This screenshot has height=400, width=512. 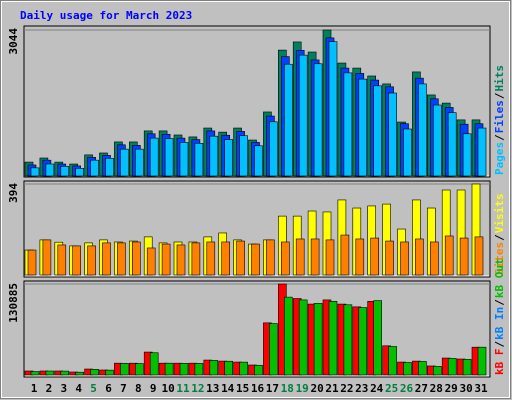 I want to click on x-tick-label: 5, so click(x=93, y=388).